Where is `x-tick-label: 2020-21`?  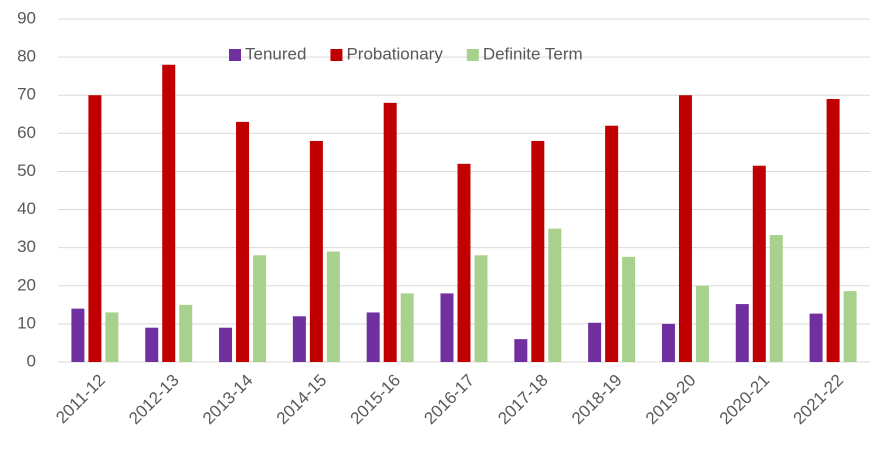
x-tick-label: 2020-21 is located at coordinates (745, 400).